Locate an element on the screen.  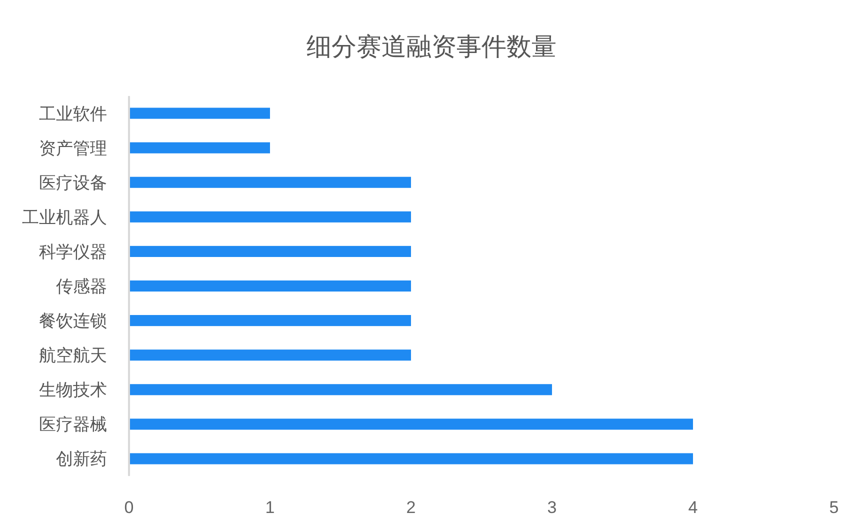
y-tick-label: 创新药 is located at coordinates (81, 459).